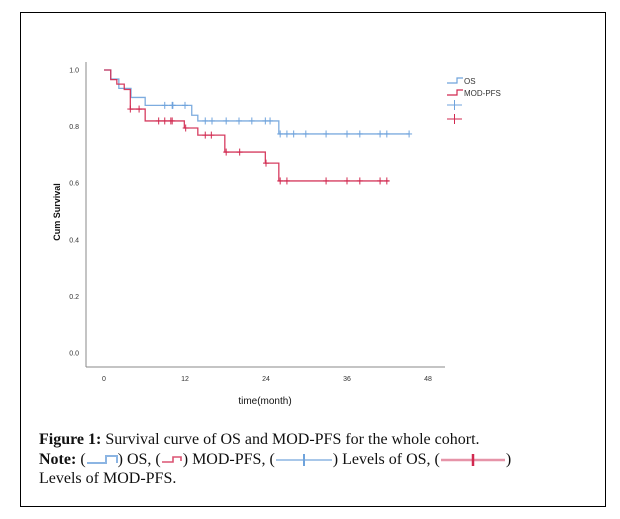 The height and width of the screenshot is (519, 620). What do you see at coordinates (303, 459) in the screenshot?
I see `os-censor-icon` at bounding box center [303, 459].